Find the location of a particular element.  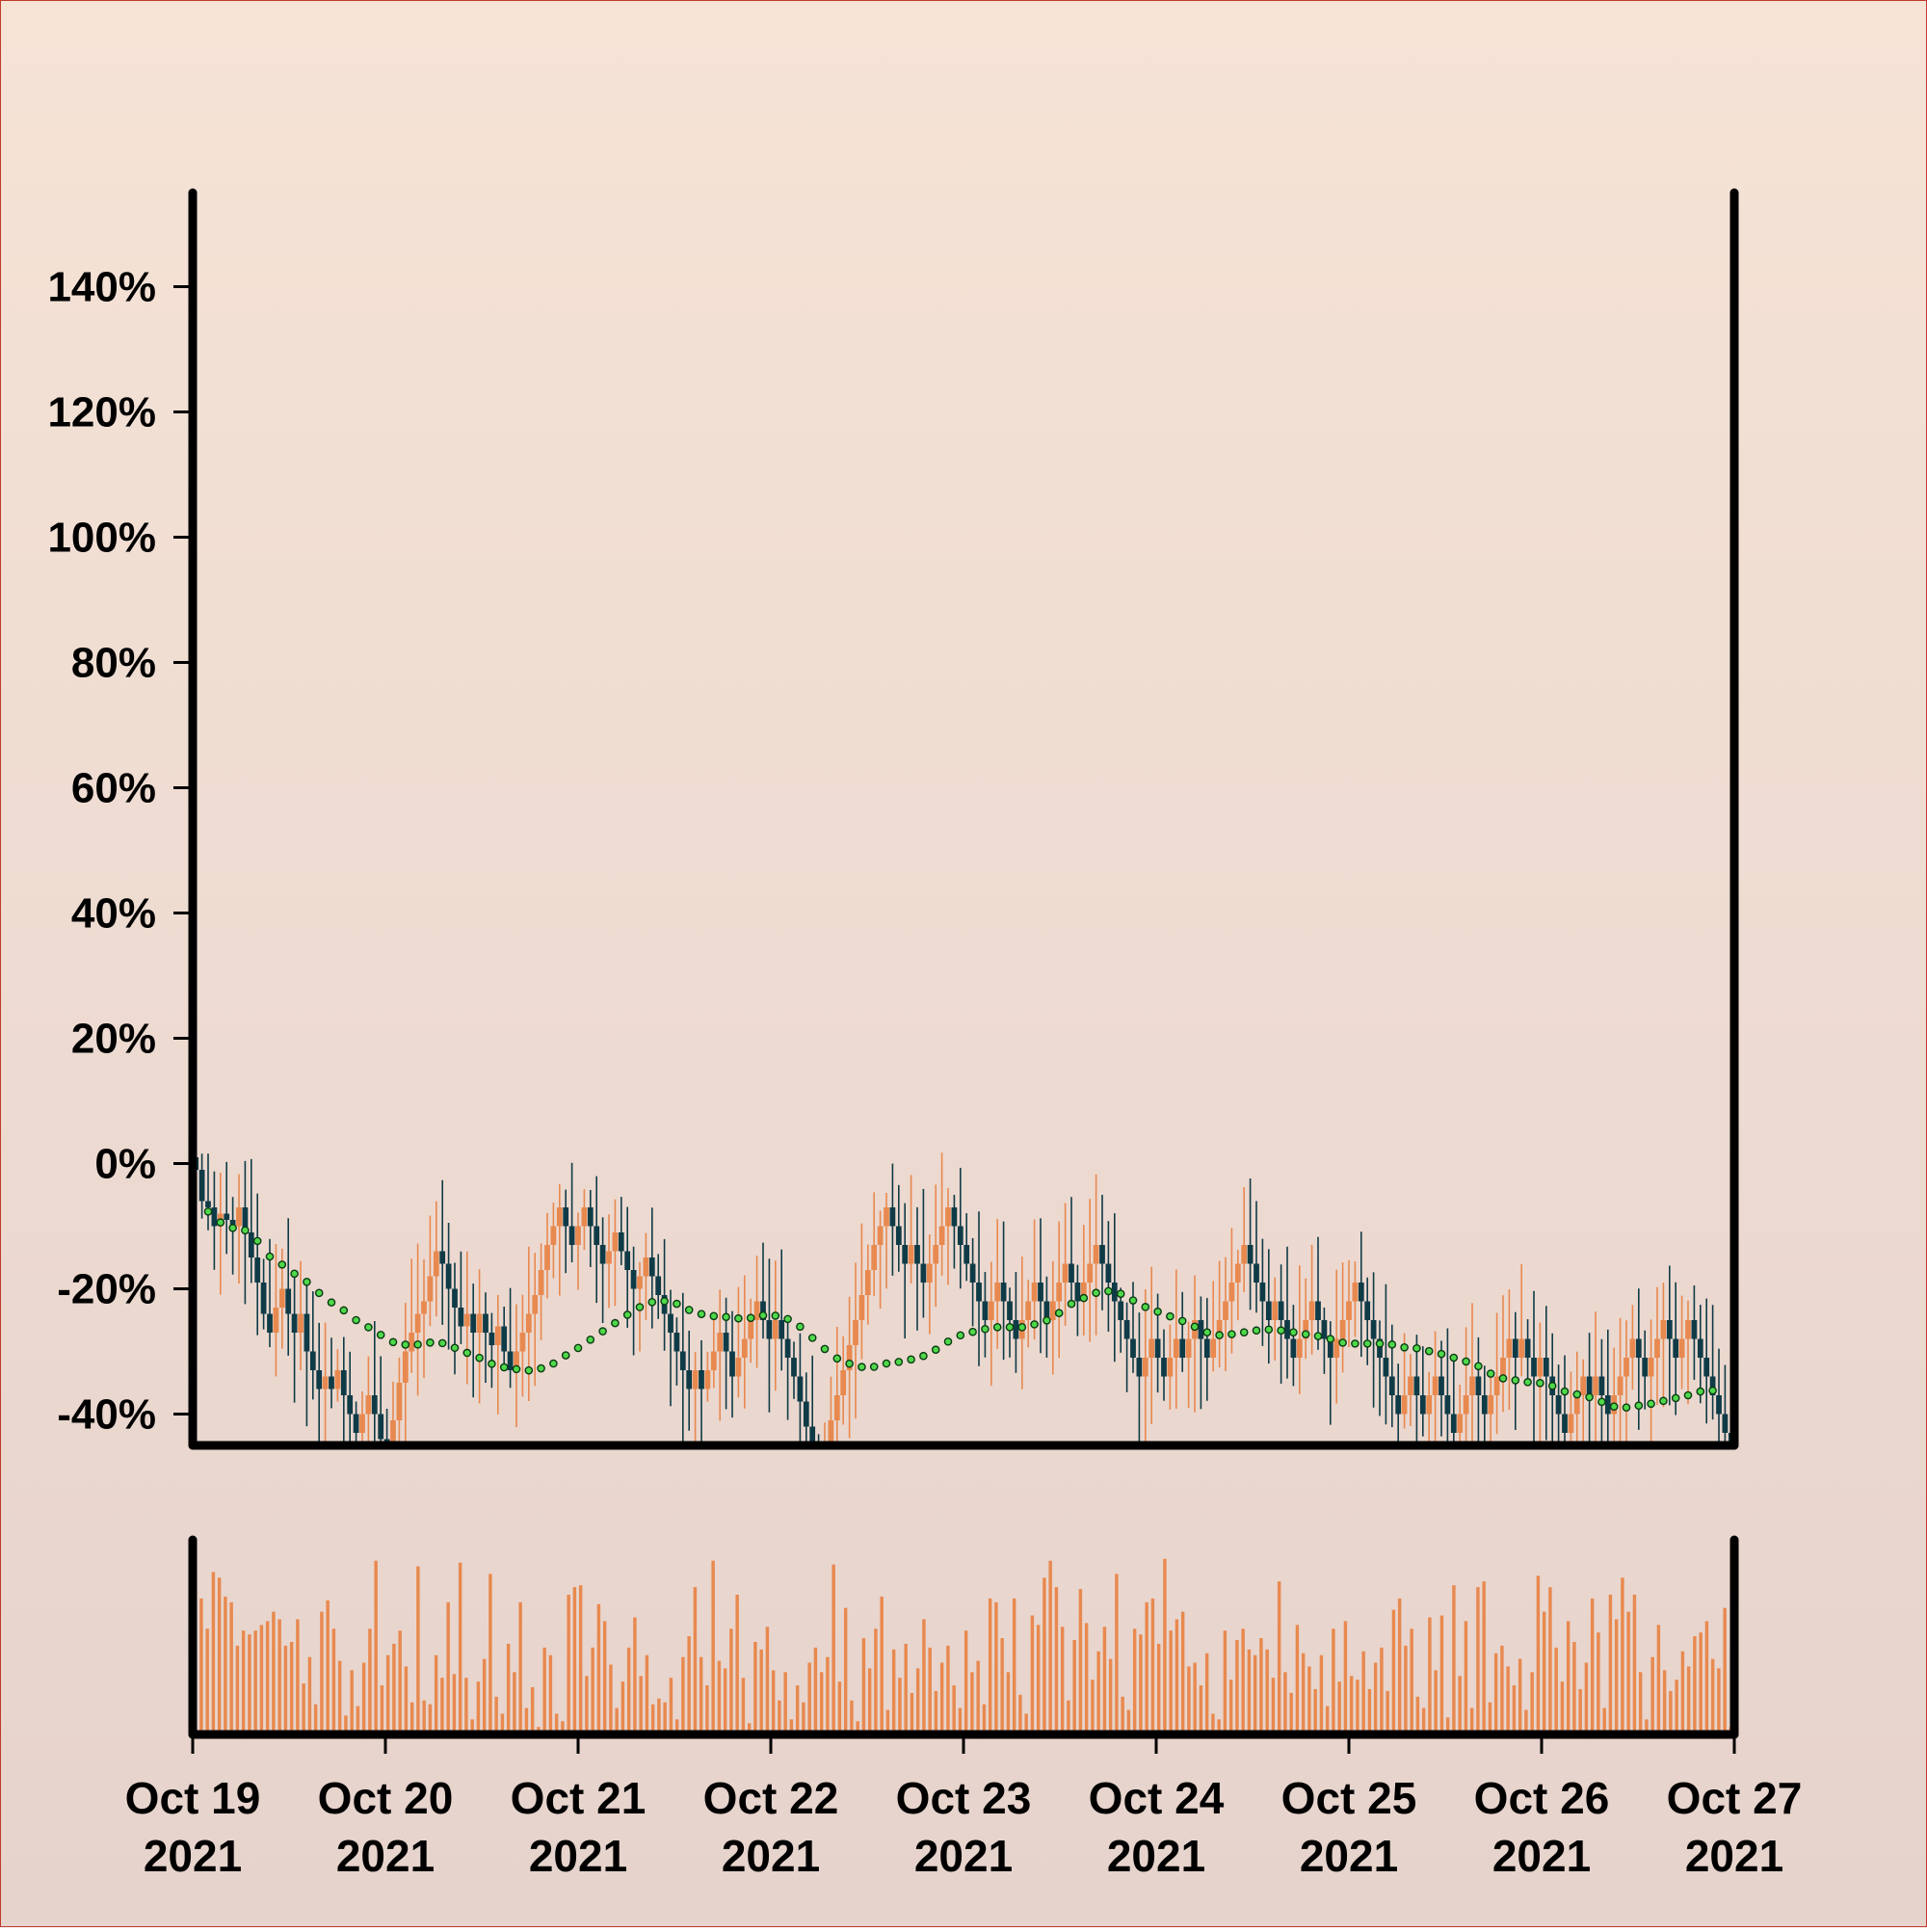

x-tick-label-line1: Oct 23 is located at coordinates (964, 1798).